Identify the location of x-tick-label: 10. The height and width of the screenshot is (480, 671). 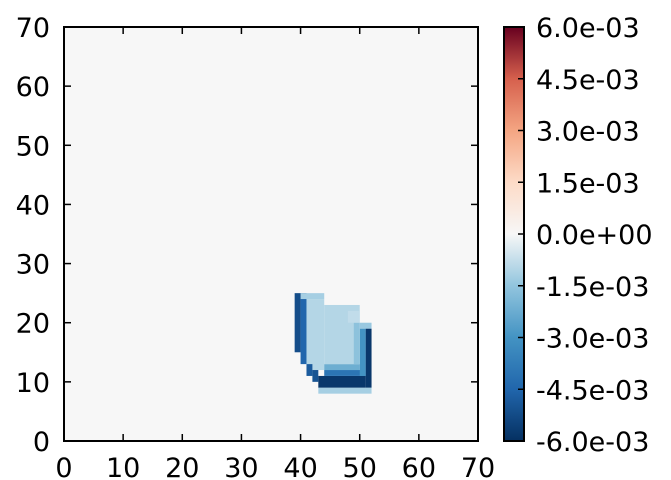
(123, 466).